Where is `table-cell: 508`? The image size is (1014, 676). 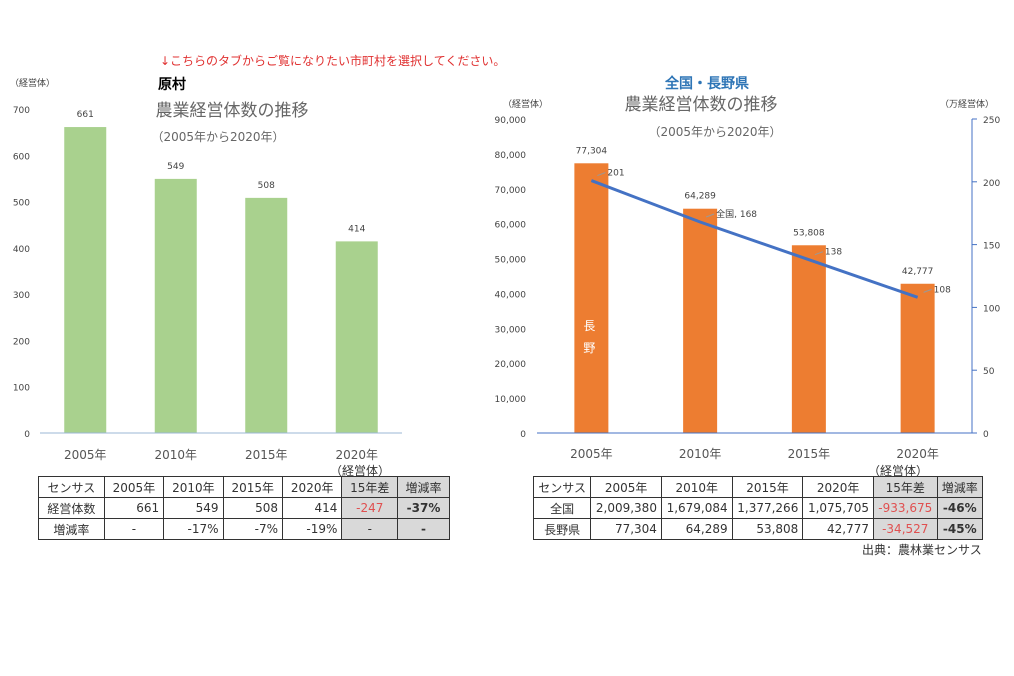 table-cell: 508 is located at coordinates (252, 508).